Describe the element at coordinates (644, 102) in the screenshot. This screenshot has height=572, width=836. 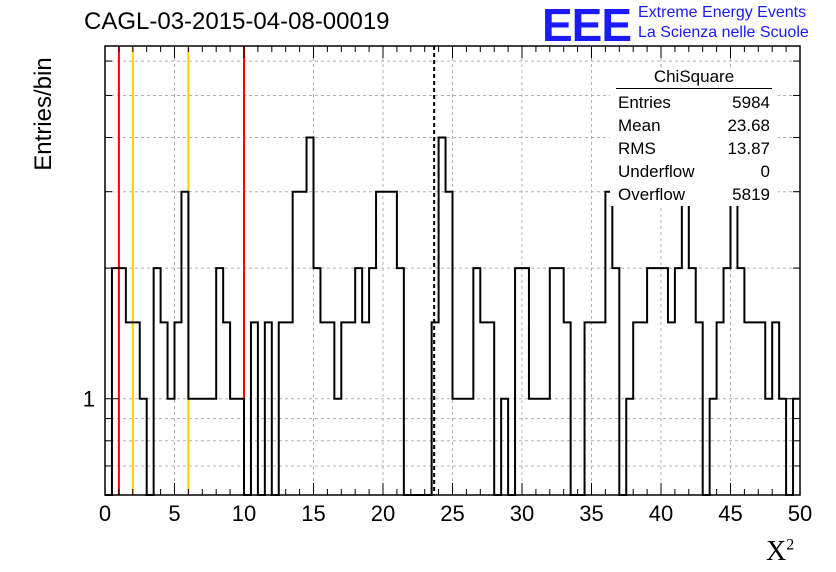
I see `stats-label: Entries` at that location.